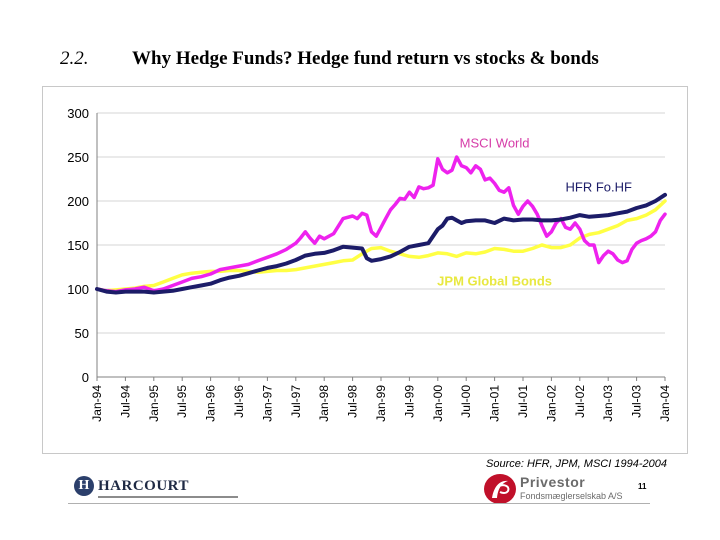  I want to click on x-tick-label: Jan-00, so click(438, 403).